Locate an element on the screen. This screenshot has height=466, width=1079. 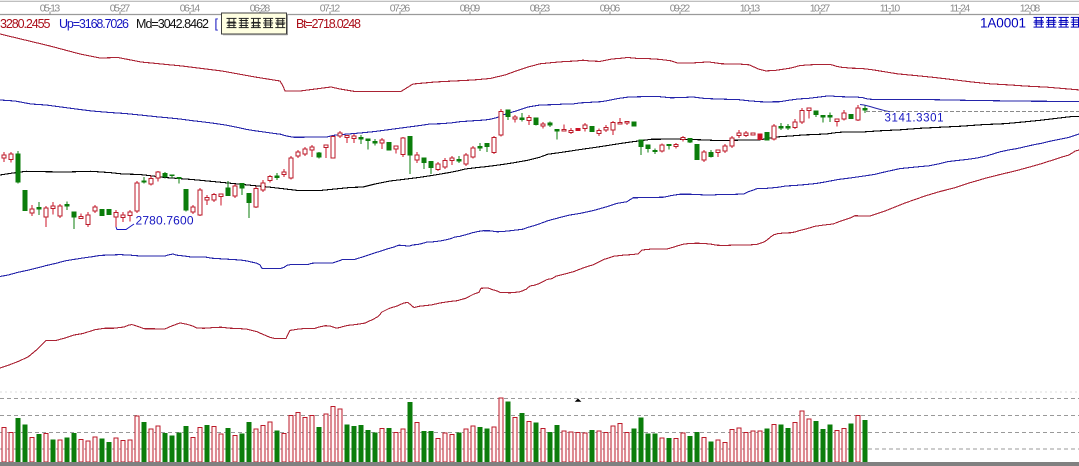
svg-text: 10-13 is located at coordinates (750, 9).